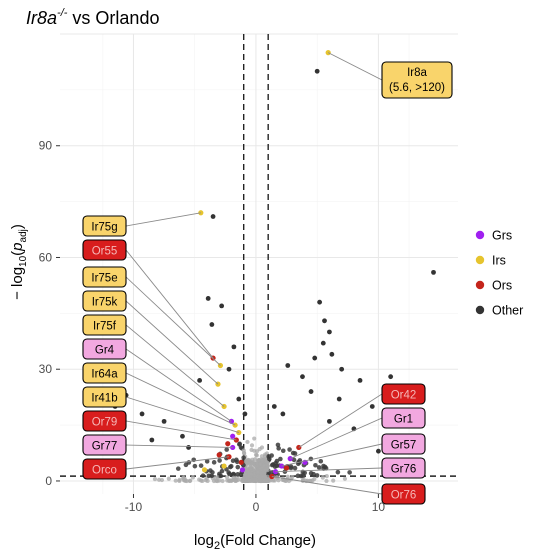  What do you see at coordinates (404, 446) in the screenshot?
I see `gene-label-text: Gr57` at bounding box center [404, 446].